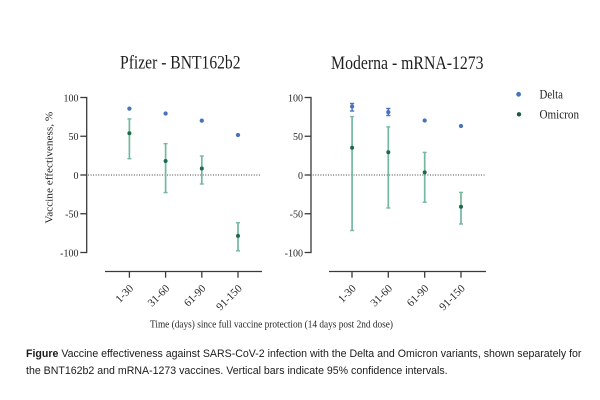 This screenshot has width=600, height=400. What do you see at coordinates (407, 63) in the screenshot?
I see `svg-text: Moderna - mRNA-1273` at bounding box center [407, 63].